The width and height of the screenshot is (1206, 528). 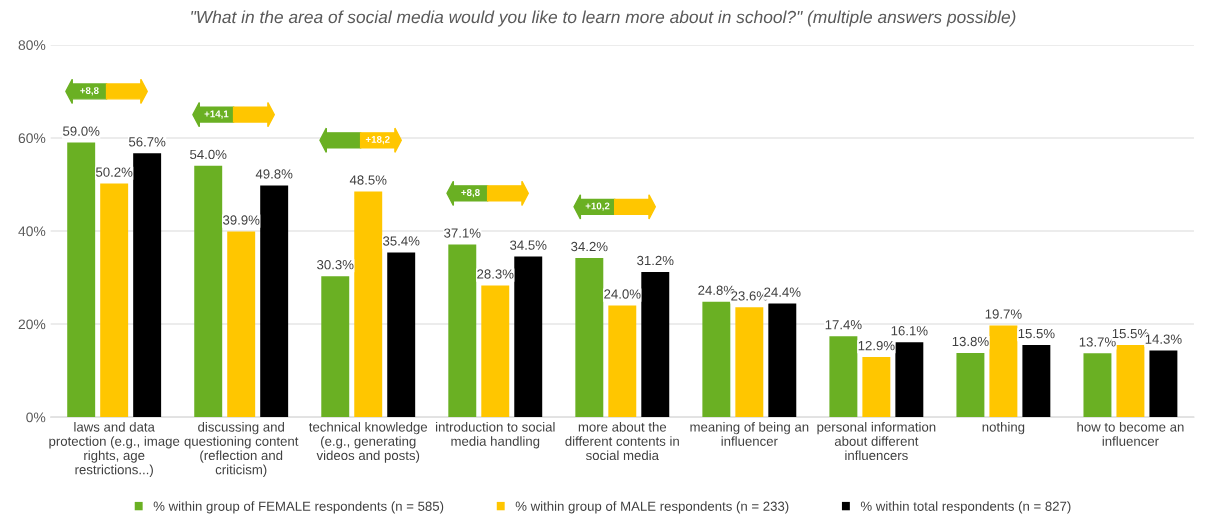 I want to click on x-tick-label: discussing and questioning content (reflection and criticism), so click(x=241, y=449).